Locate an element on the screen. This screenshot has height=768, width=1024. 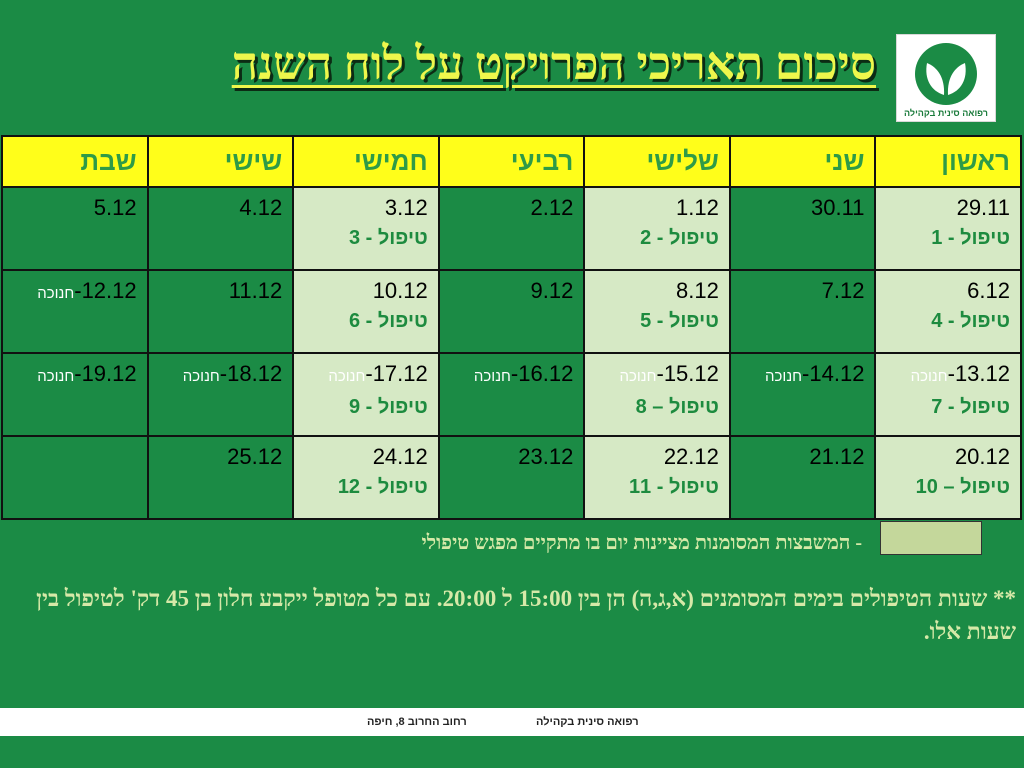
calendar-day-cell: 10.12 טיפול - 6 is located at coordinates (366, 311).